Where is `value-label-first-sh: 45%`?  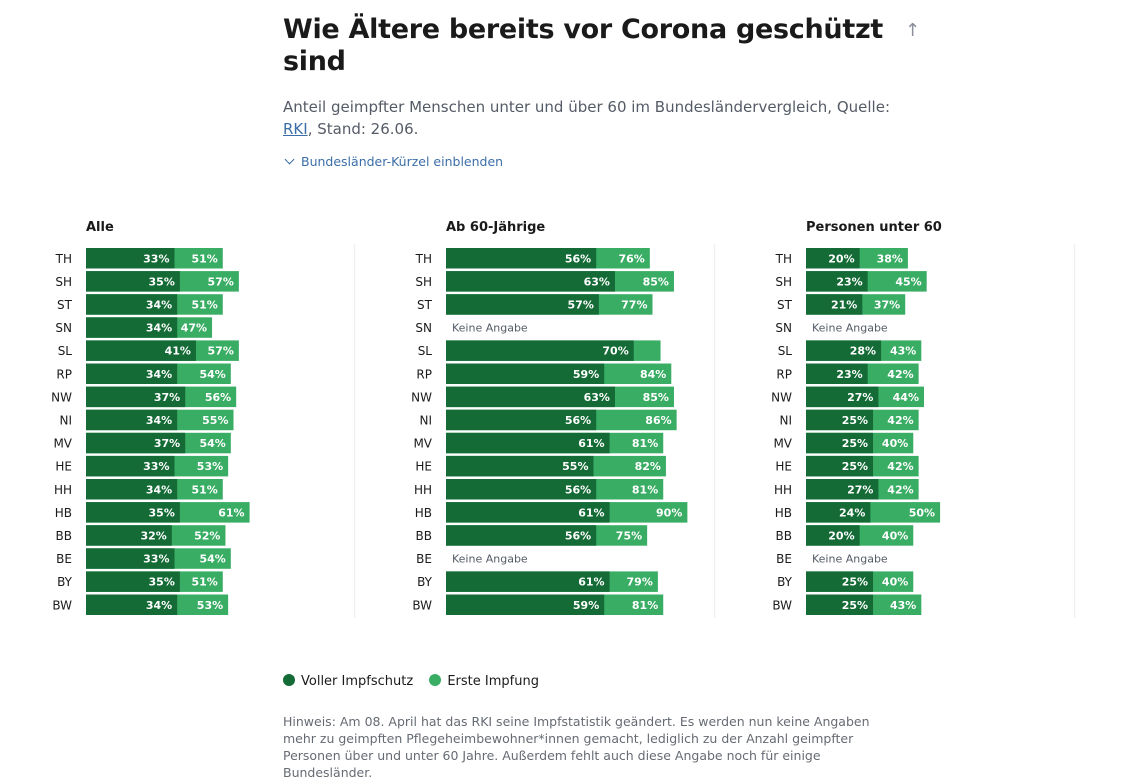
value-label-first-sh: 45% is located at coordinates (908, 281).